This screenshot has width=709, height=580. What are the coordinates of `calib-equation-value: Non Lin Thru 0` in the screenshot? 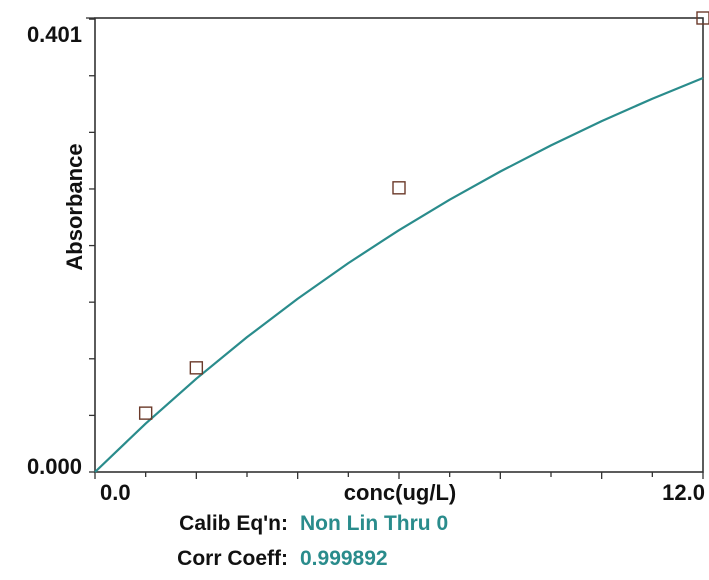 It's located at (374, 523).